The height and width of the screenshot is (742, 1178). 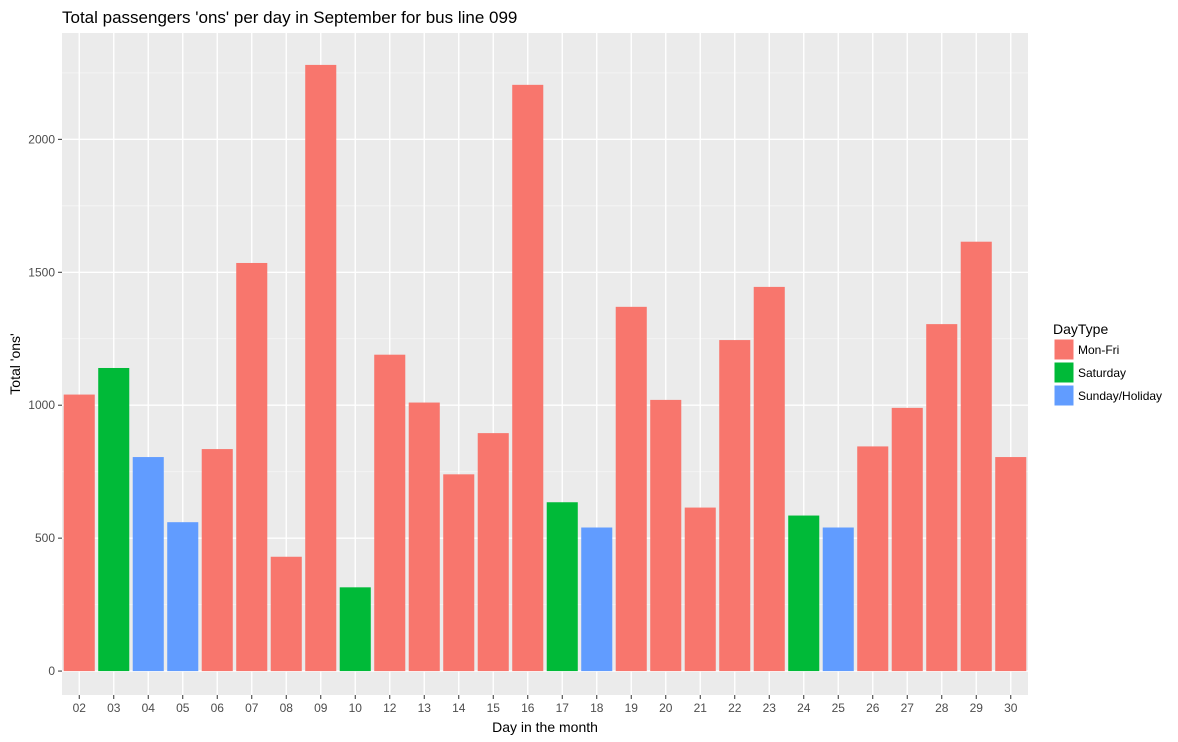 What do you see at coordinates (41, 405) in the screenshot?
I see `y-tick-label: 1000` at bounding box center [41, 405].